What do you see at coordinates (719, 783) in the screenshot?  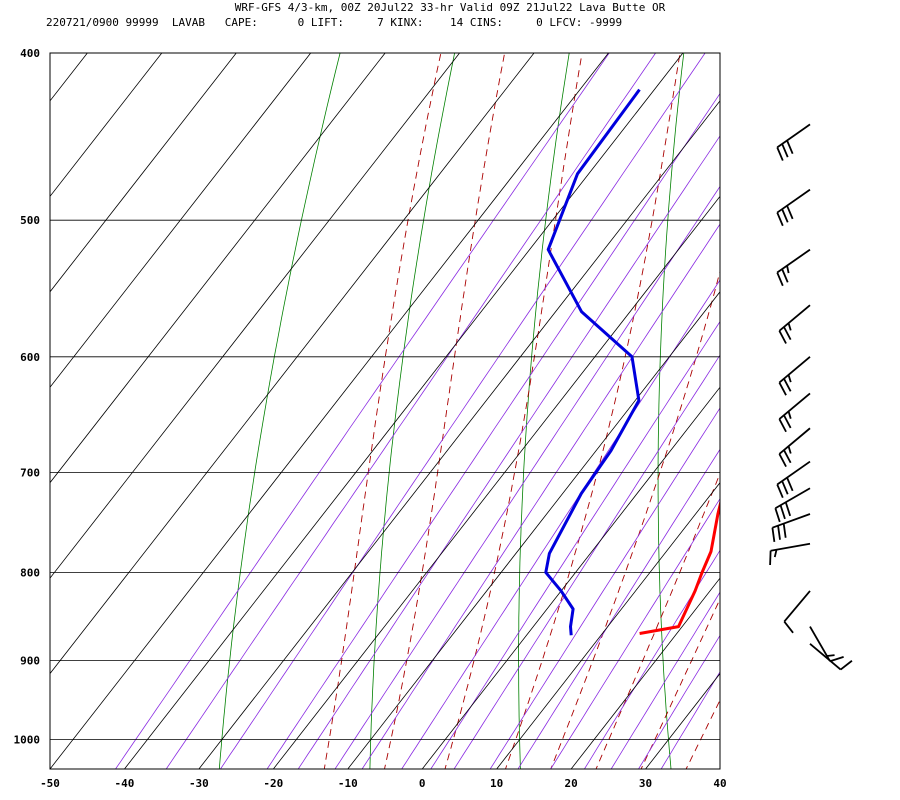 I see `x-tick-label: 40` at bounding box center [719, 783].